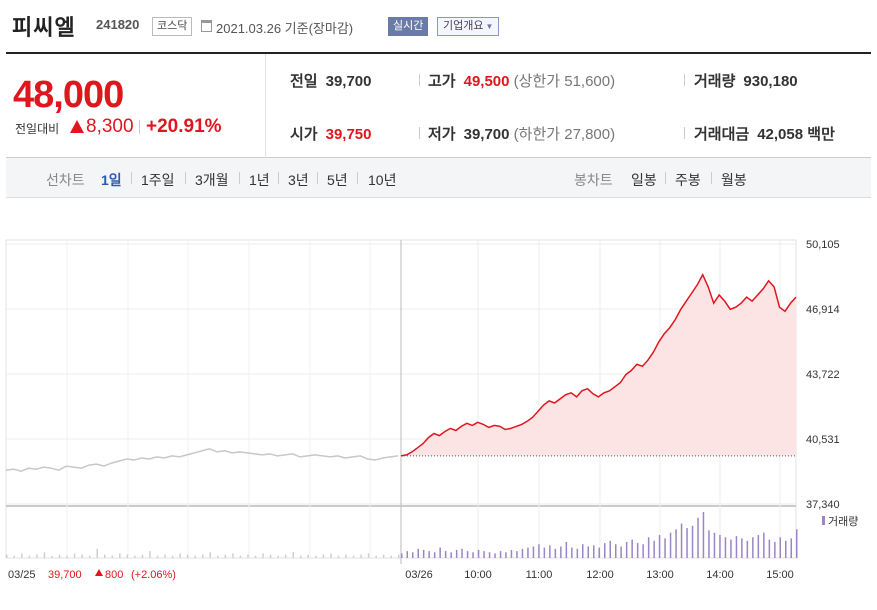 Image resolution: width=877 pixels, height=610 pixels. I want to click on series-area-today, so click(598, 365).